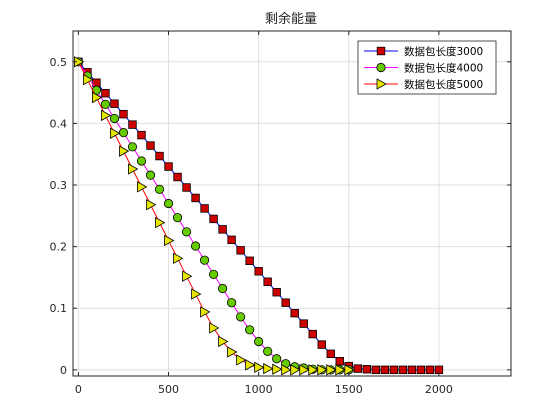 The width and height of the screenshot is (560, 420). I want to click on legend: 数据包长度3000 数据包长度4000 数据包长度5000, so click(427, 67).